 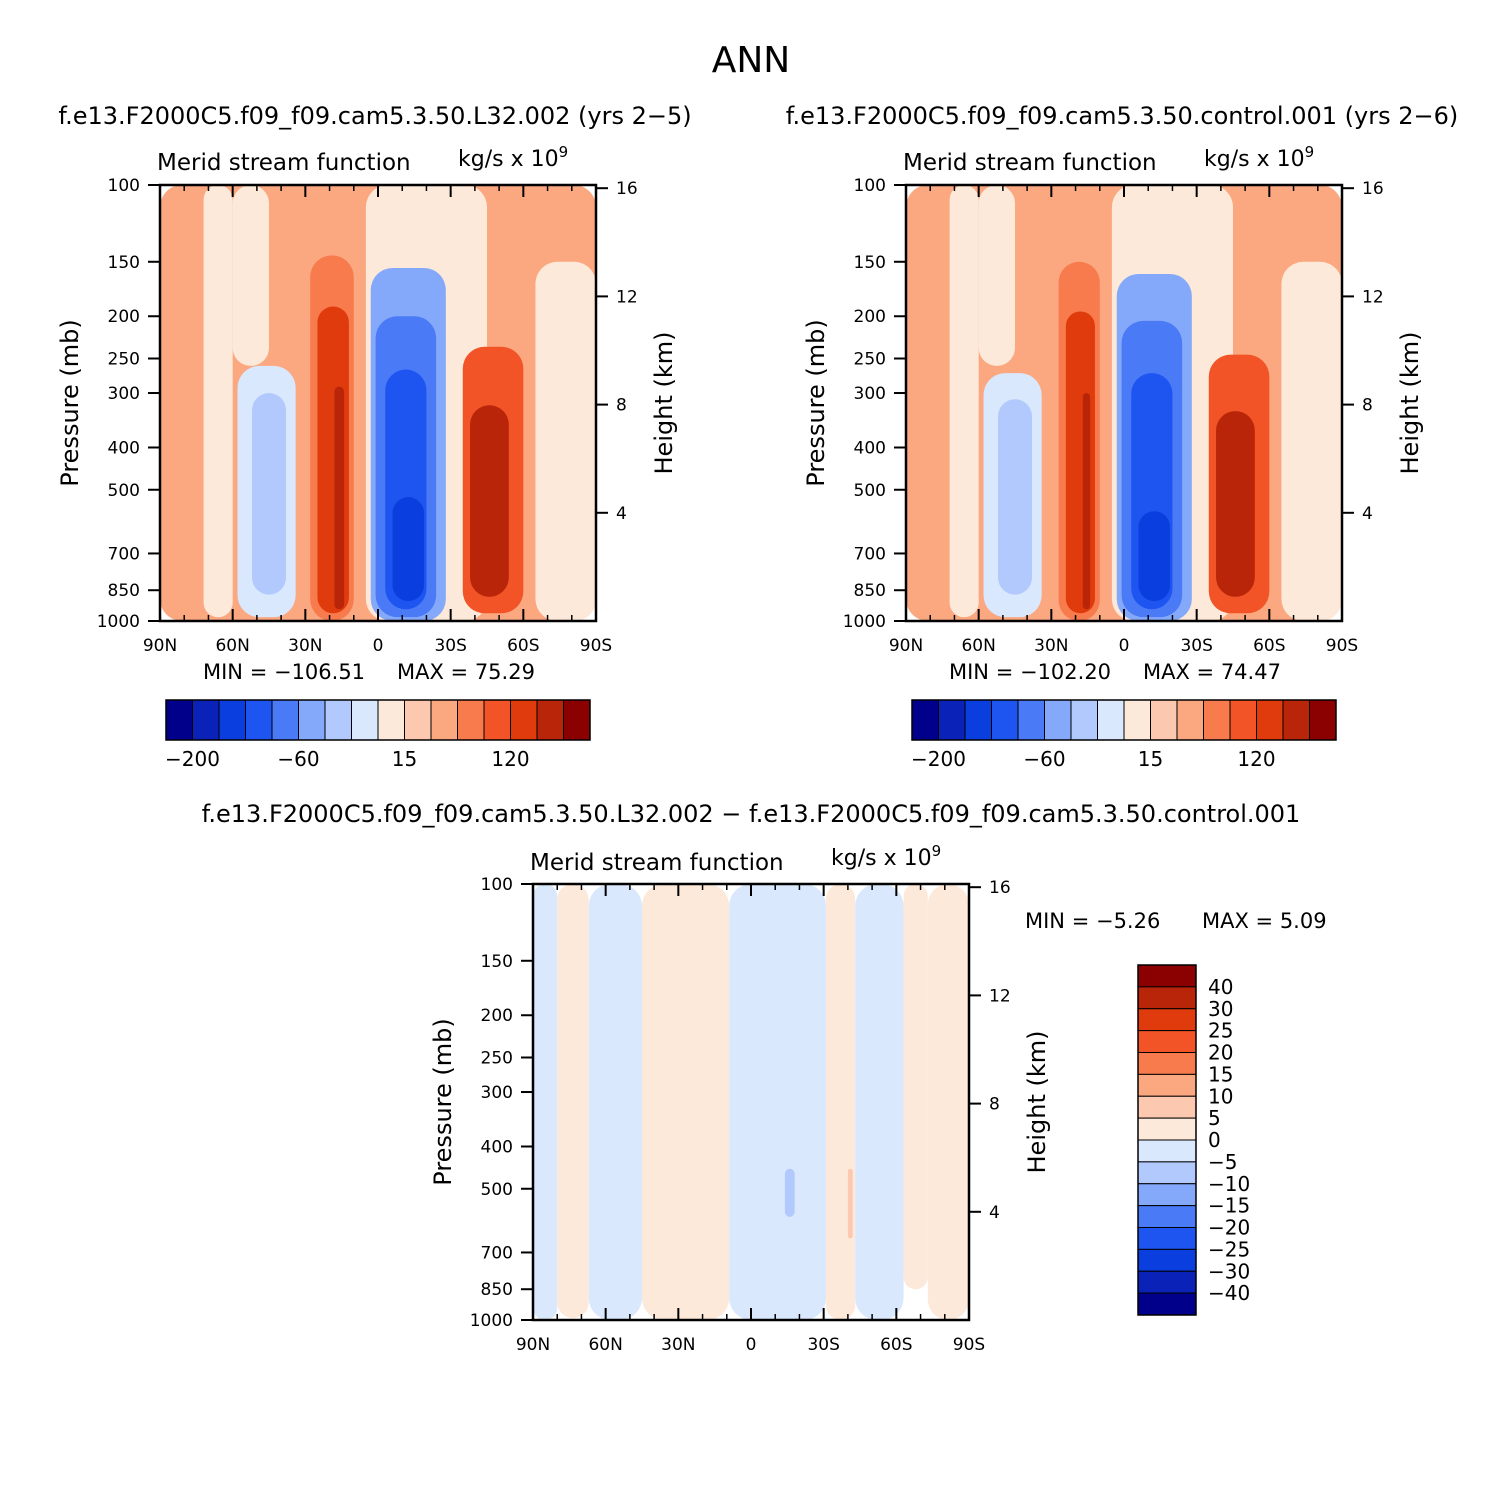 What do you see at coordinates (1214, 1118) in the screenshot?
I see `colorbar-label: 5` at bounding box center [1214, 1118].